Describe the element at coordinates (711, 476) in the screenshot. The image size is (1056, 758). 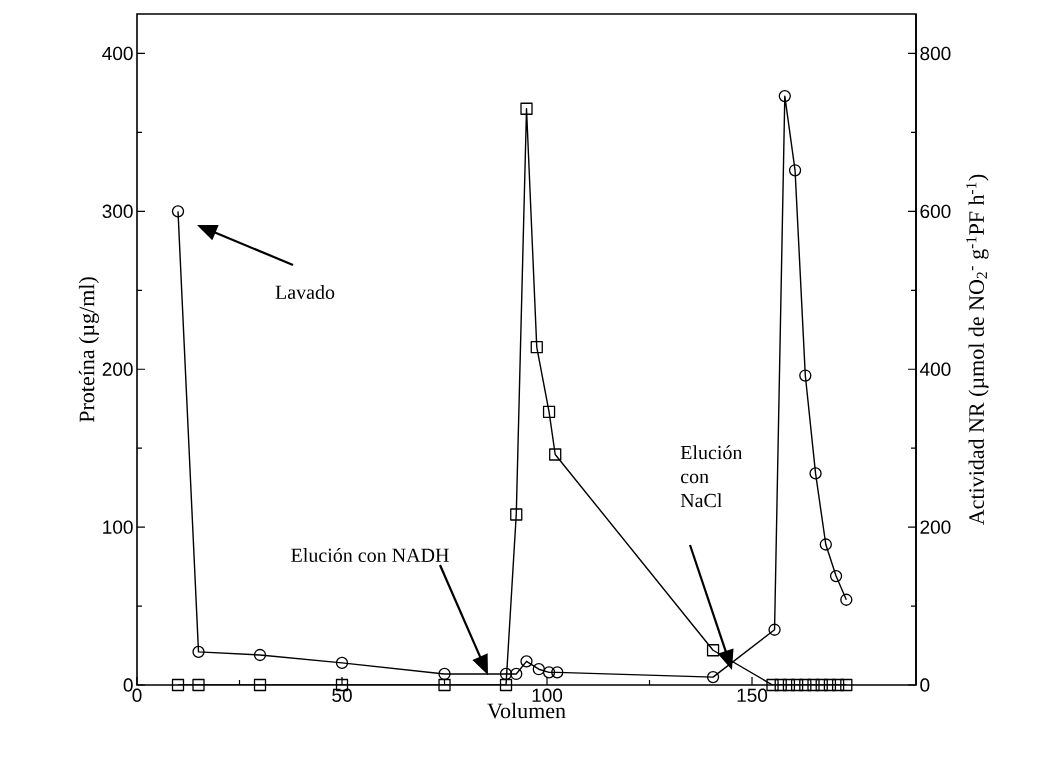
I see `annotation: Elución con NaCl` at that location.